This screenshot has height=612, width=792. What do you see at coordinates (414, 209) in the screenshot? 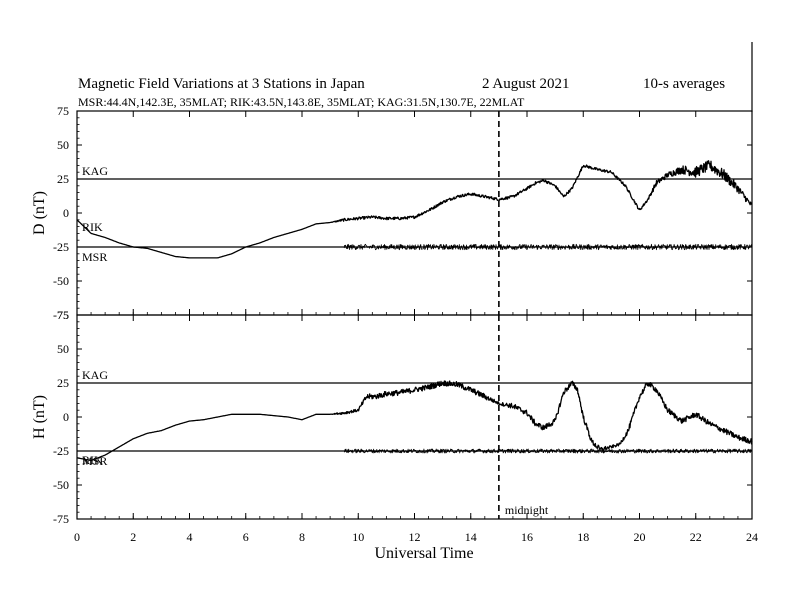
I see `series-kag-d` at bounding box center [414, 209].